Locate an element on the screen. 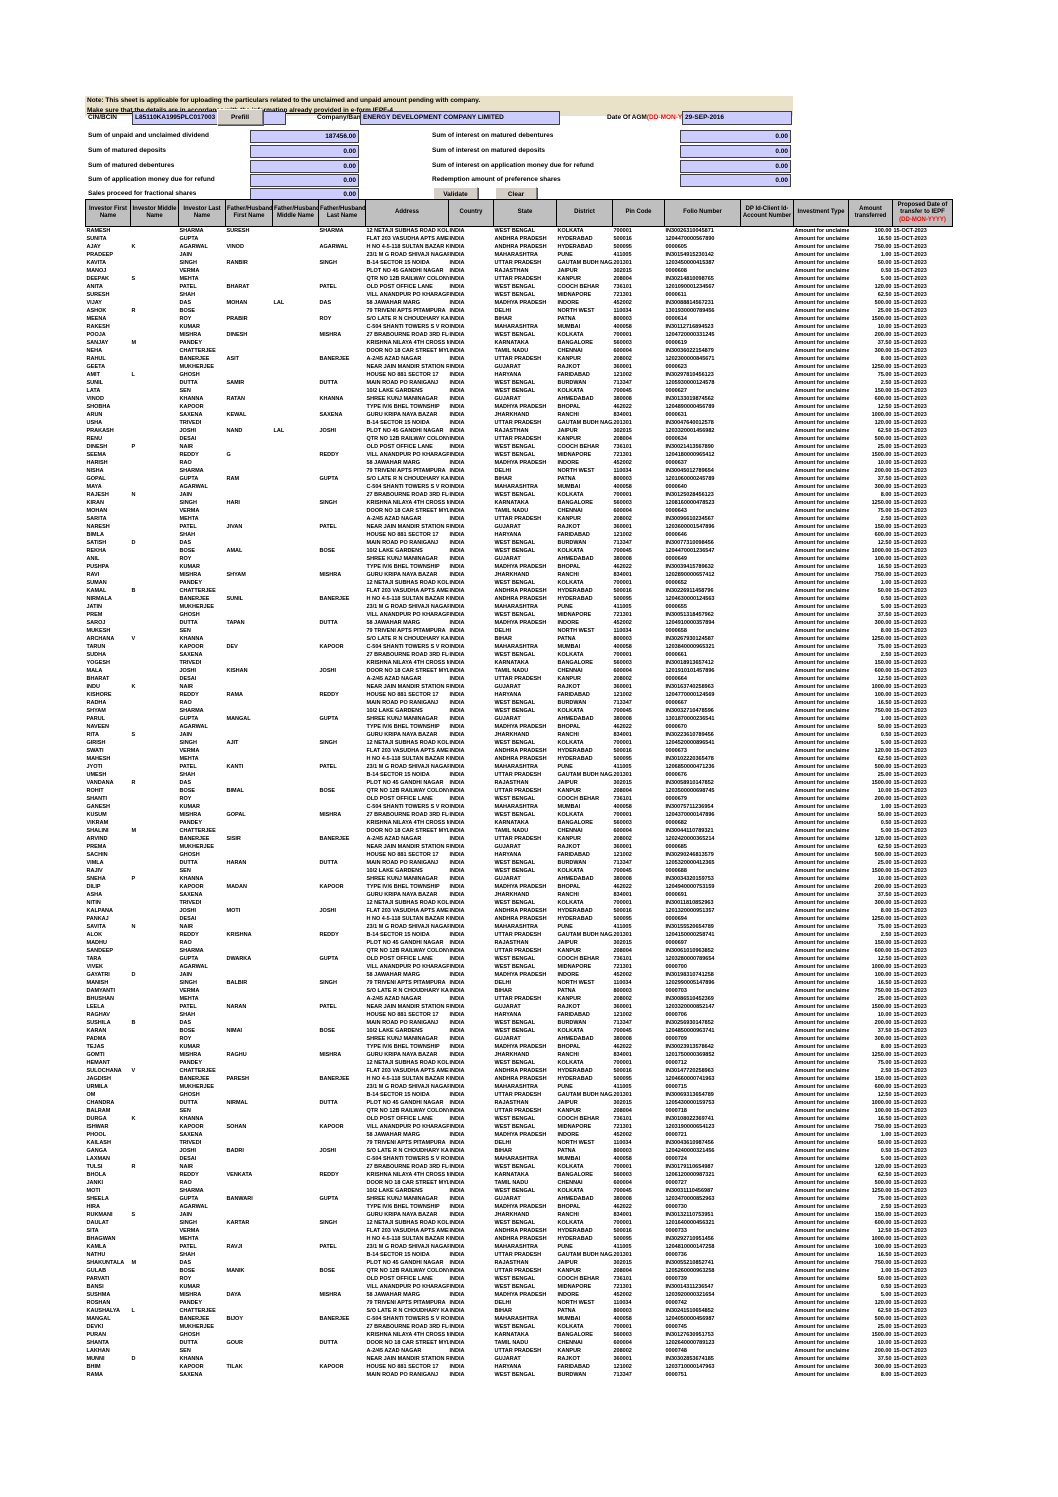  amount-transferred: 75.00 is located at coordinates (884, 647).